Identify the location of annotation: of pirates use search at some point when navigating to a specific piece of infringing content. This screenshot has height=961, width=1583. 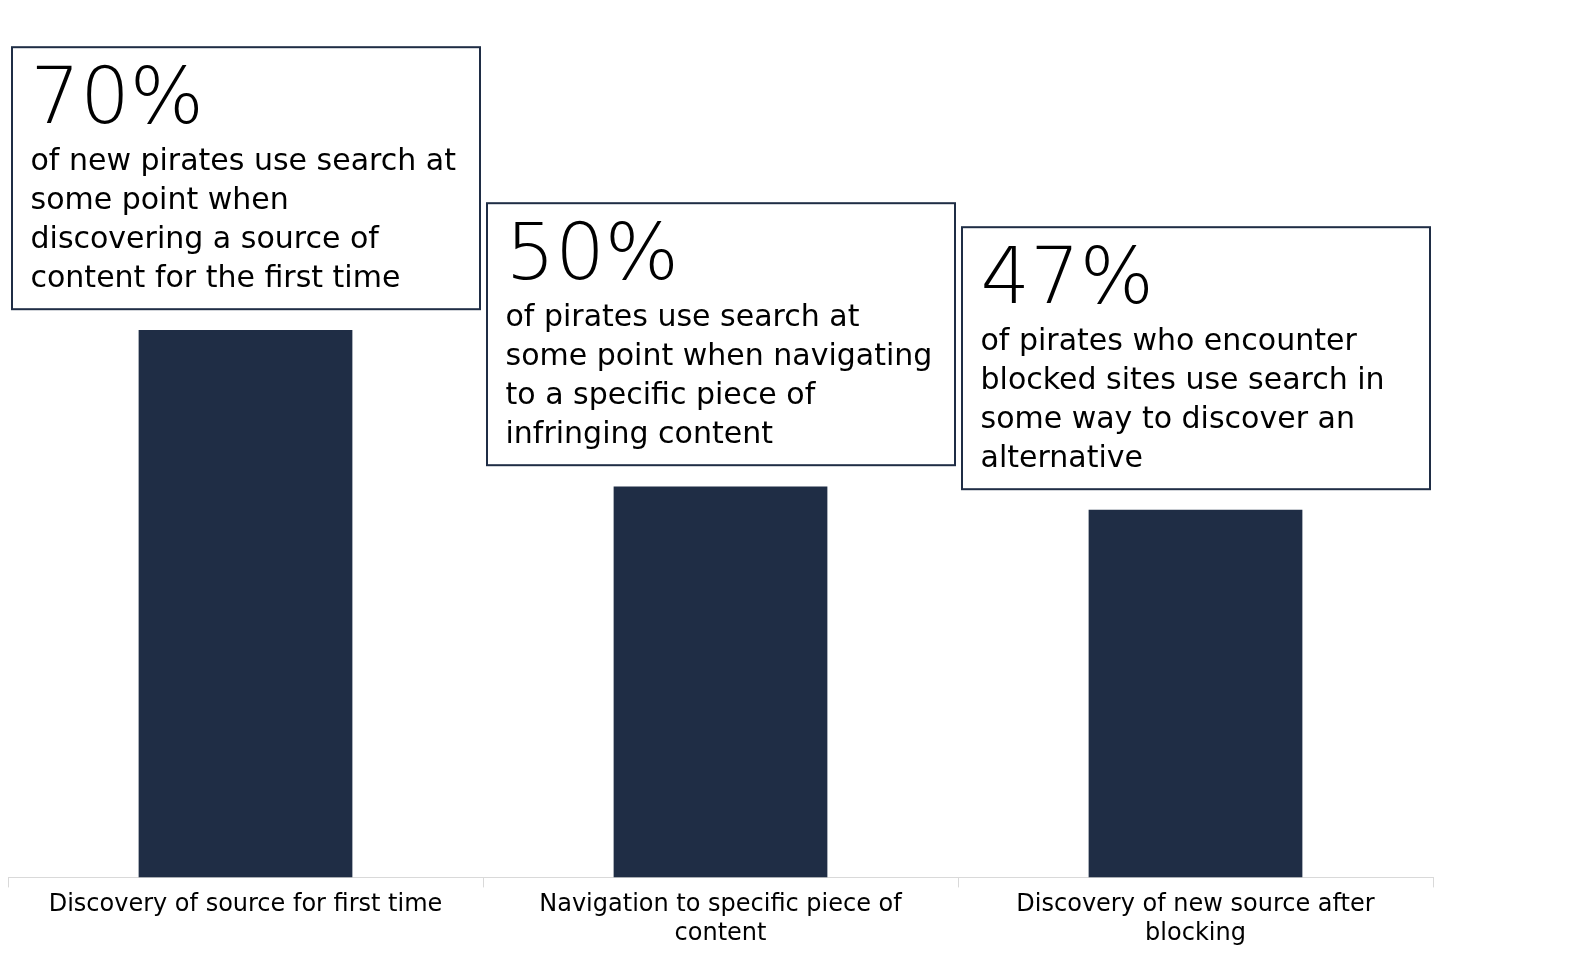
(719, 375).